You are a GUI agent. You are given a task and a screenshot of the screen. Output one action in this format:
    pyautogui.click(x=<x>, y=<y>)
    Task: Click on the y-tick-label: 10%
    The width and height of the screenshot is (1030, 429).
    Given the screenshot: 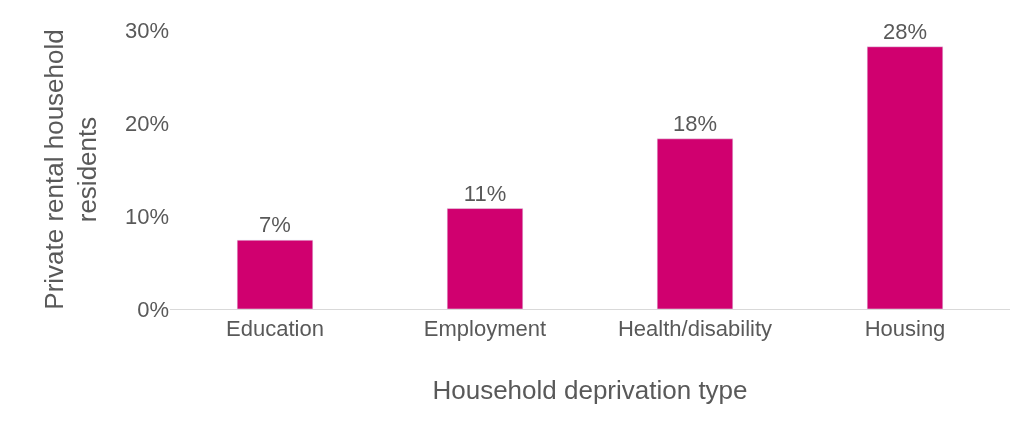 What is the action you would take?
    pyautogui.click(x=146, y=216)
    